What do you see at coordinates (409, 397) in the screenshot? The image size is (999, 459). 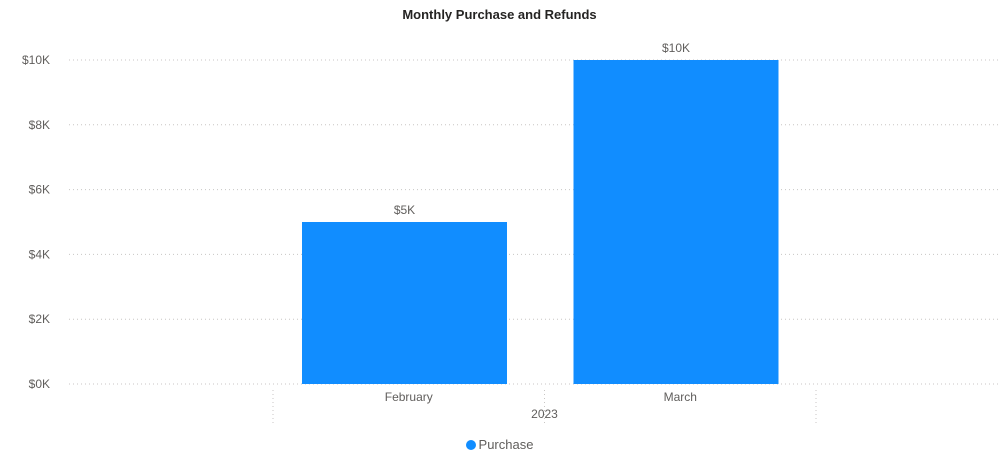 I see `x-tick-label: February` at bounding box center [409, 397].